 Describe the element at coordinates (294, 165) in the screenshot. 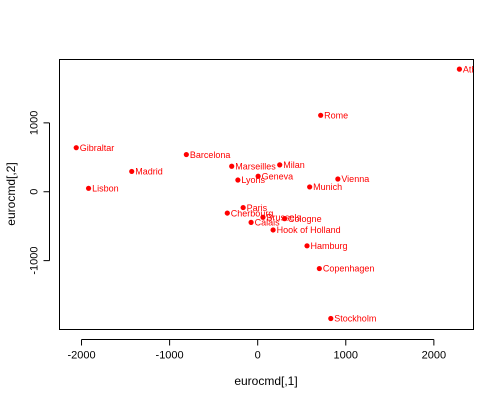

I see `point-label: Milan` at that location.